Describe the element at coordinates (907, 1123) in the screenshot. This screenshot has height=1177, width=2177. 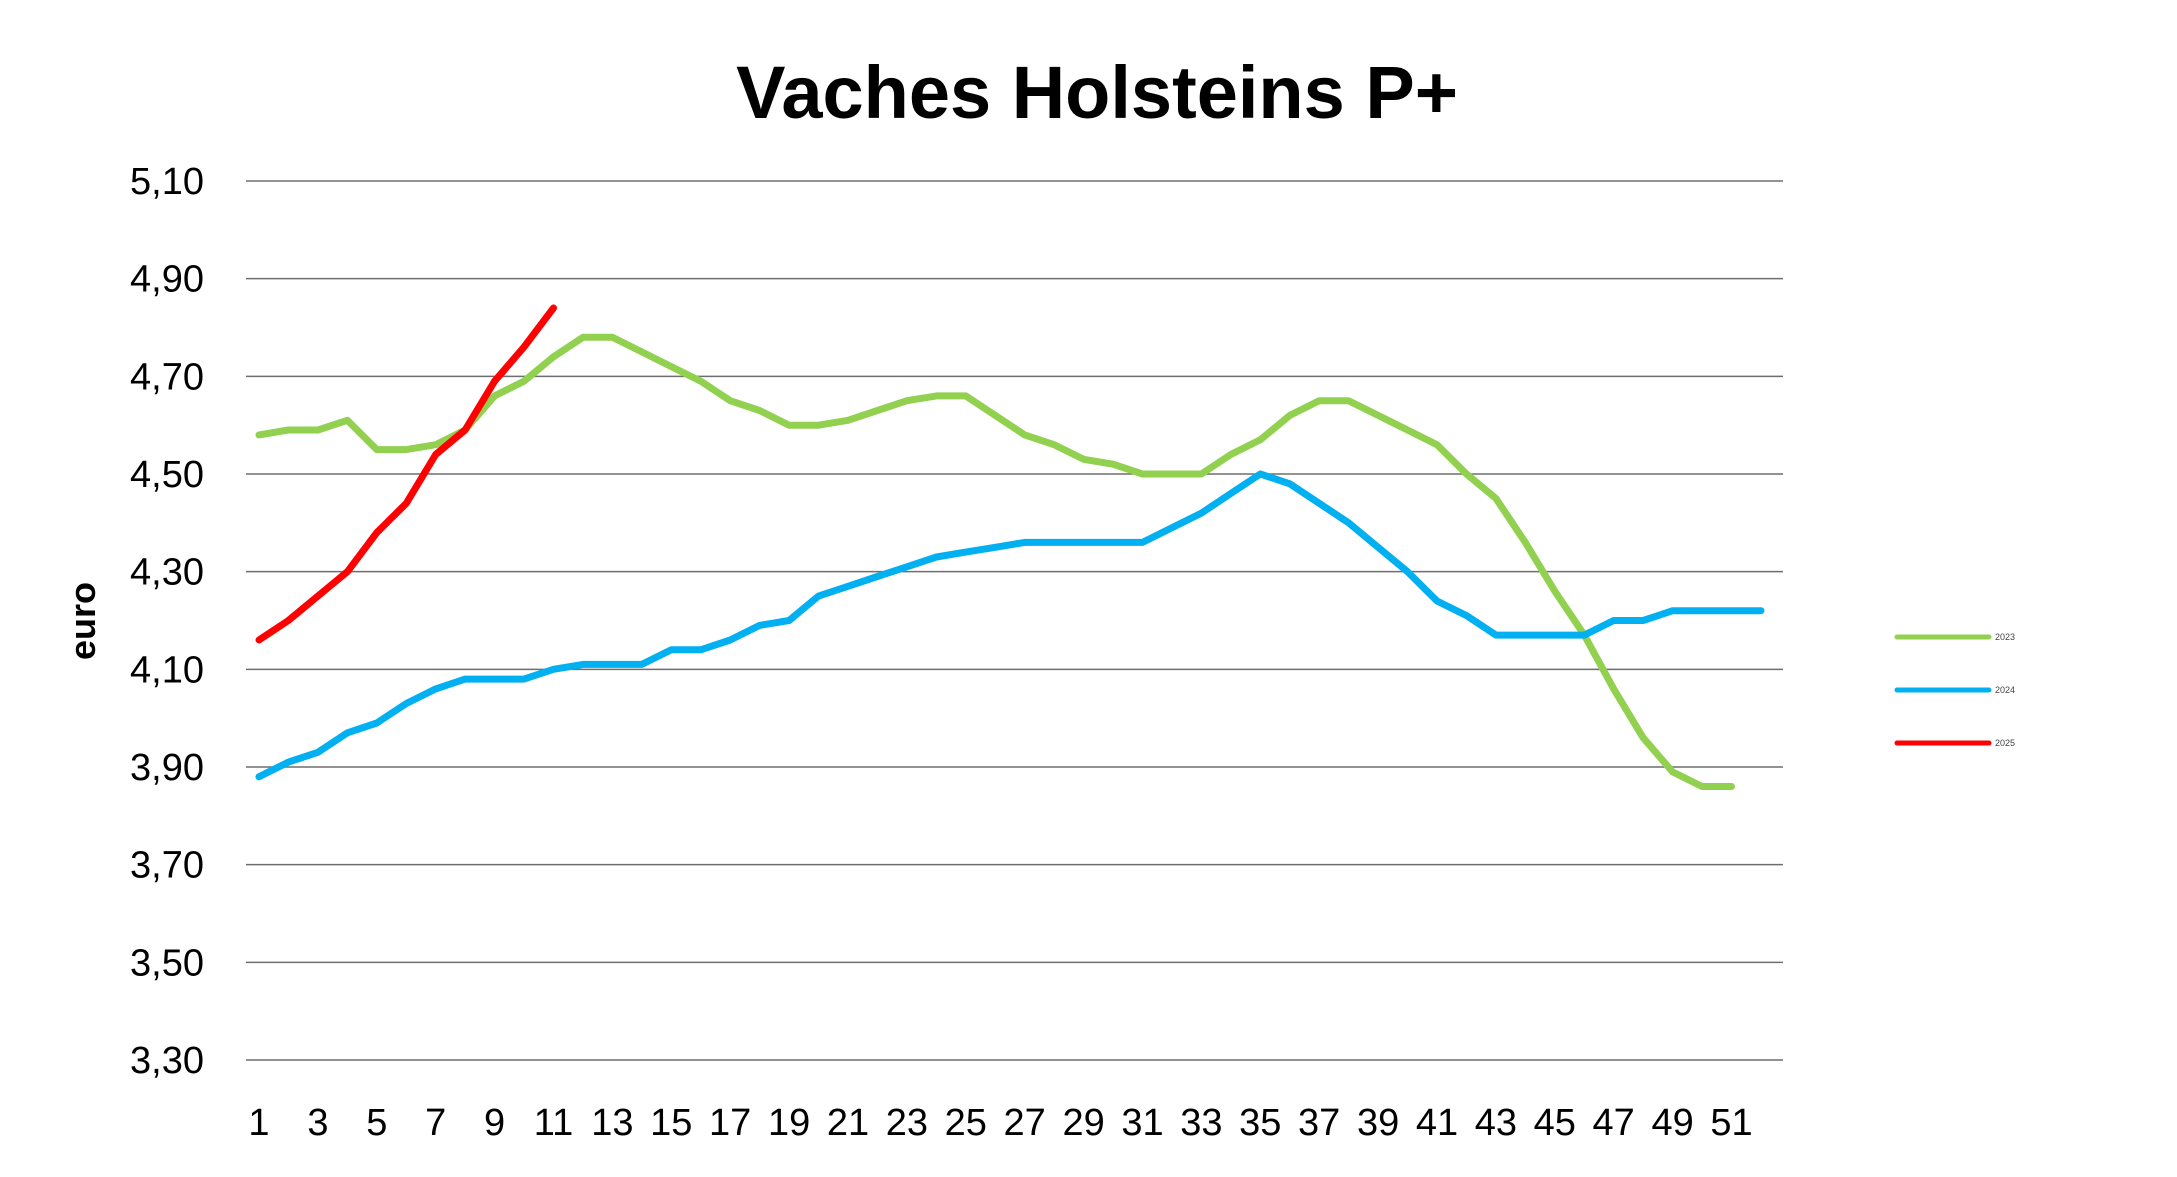
I see `x-tick-label: 23` at that location.